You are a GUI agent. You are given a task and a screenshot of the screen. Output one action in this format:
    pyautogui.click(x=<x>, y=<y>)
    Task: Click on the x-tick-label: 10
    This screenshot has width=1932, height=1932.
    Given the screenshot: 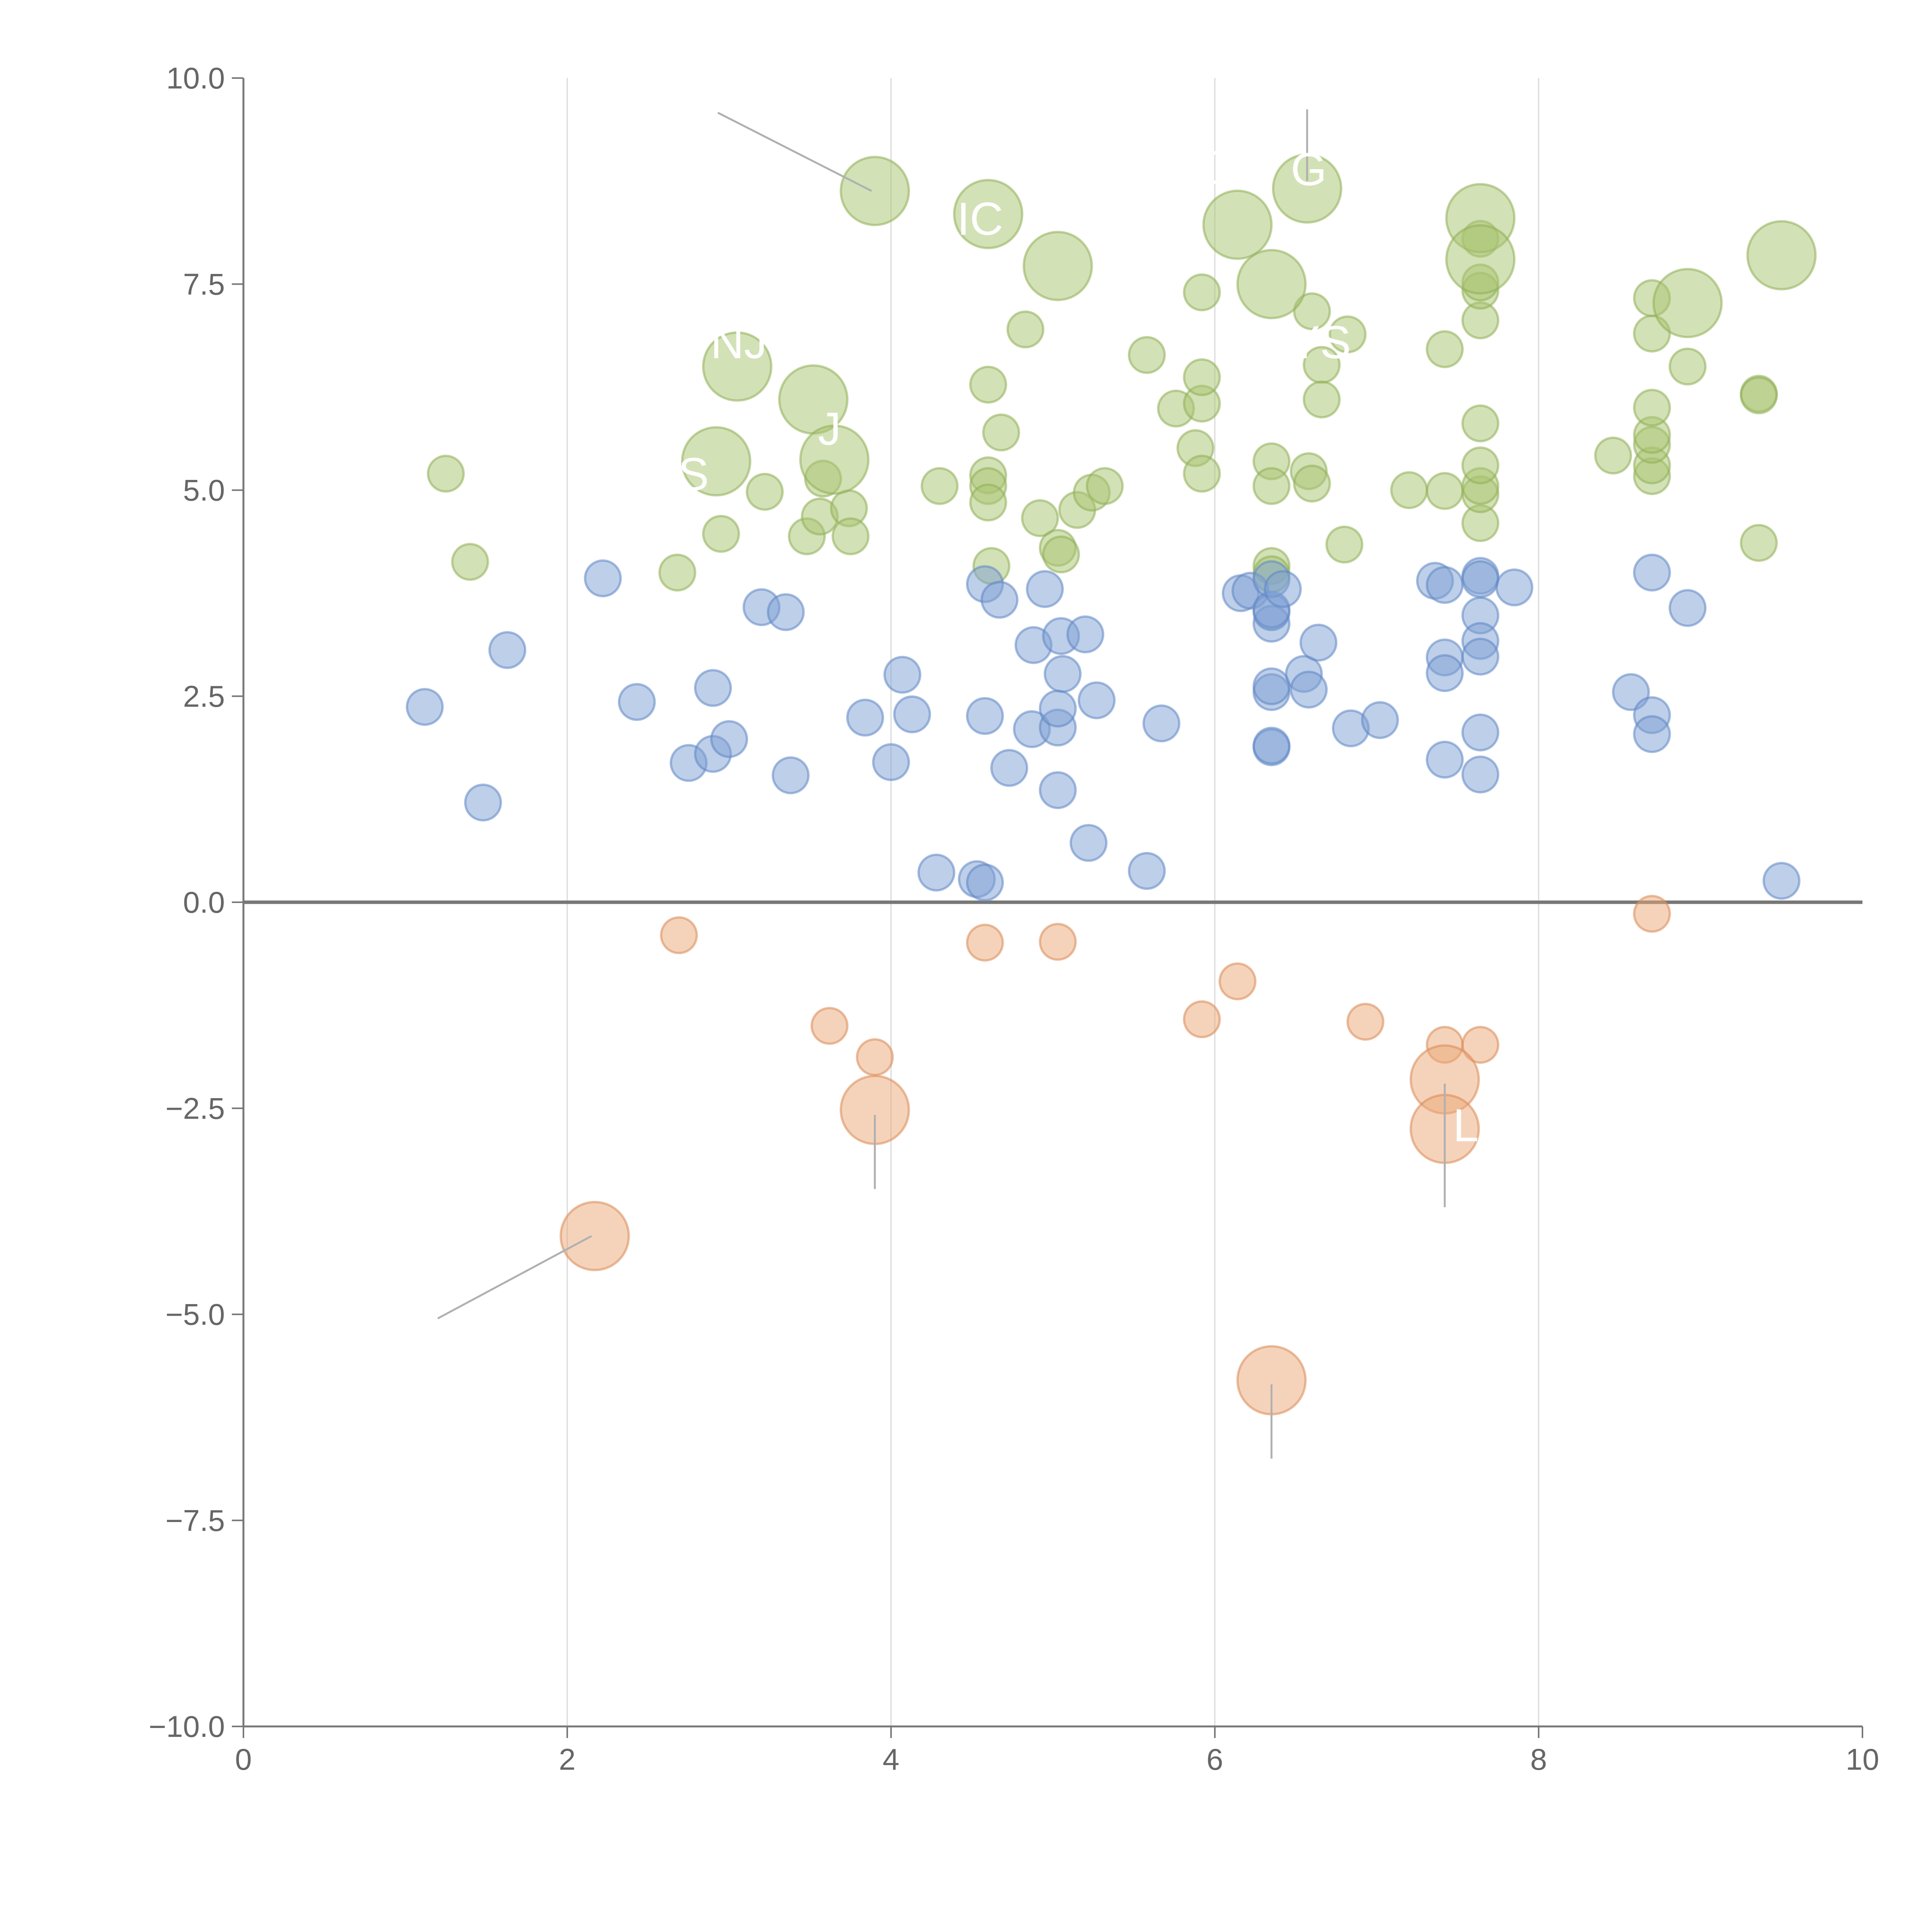 What is the action you would take?
    pyautogui.click(x=1863, y=1759)
    